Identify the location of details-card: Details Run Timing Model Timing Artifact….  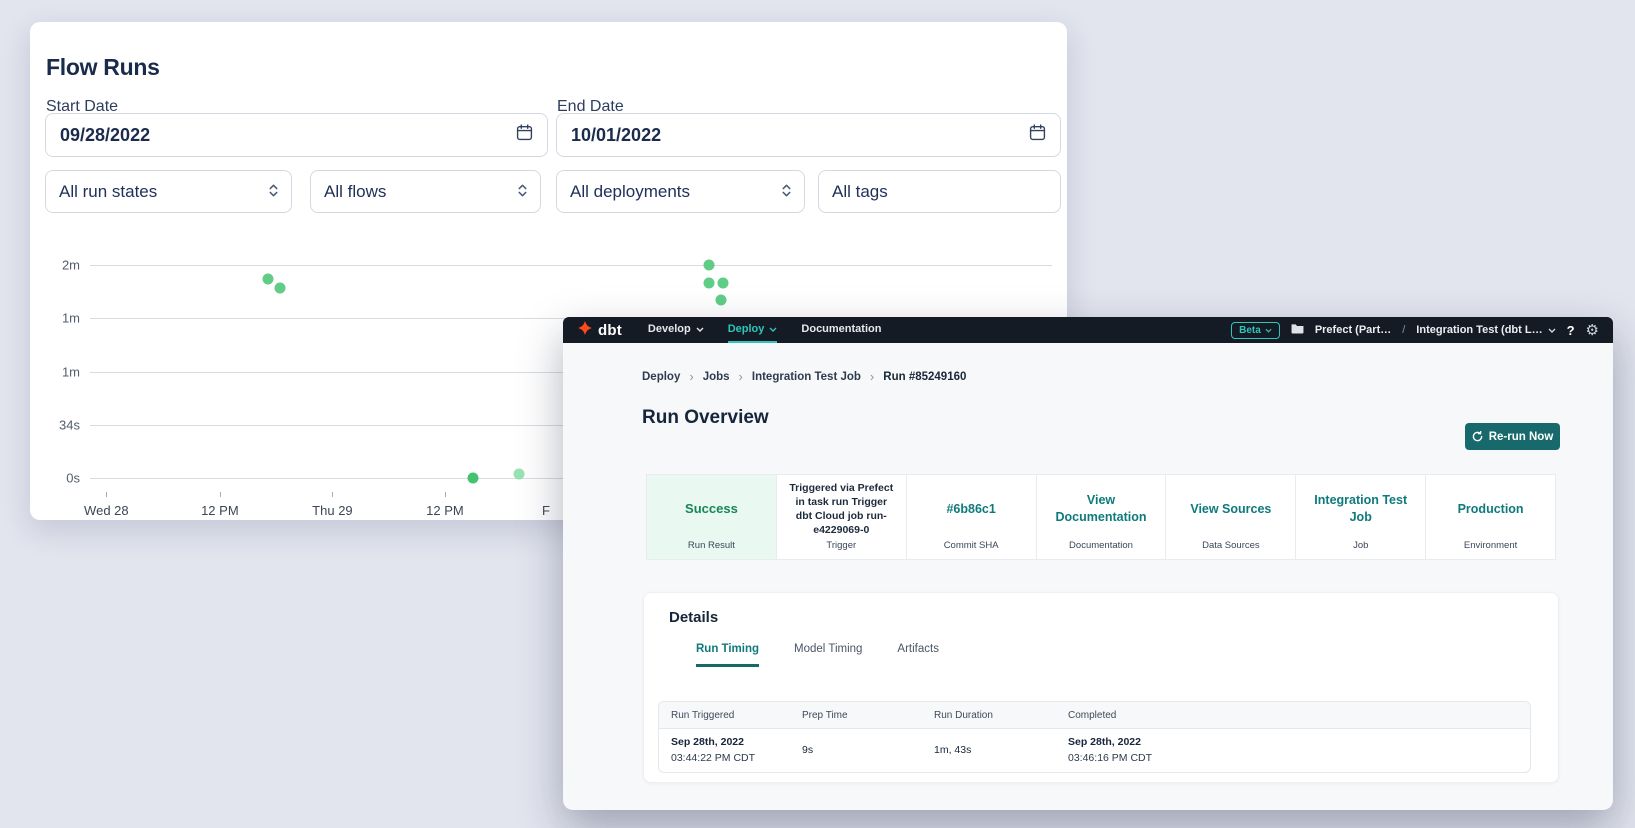
(1101, 687).